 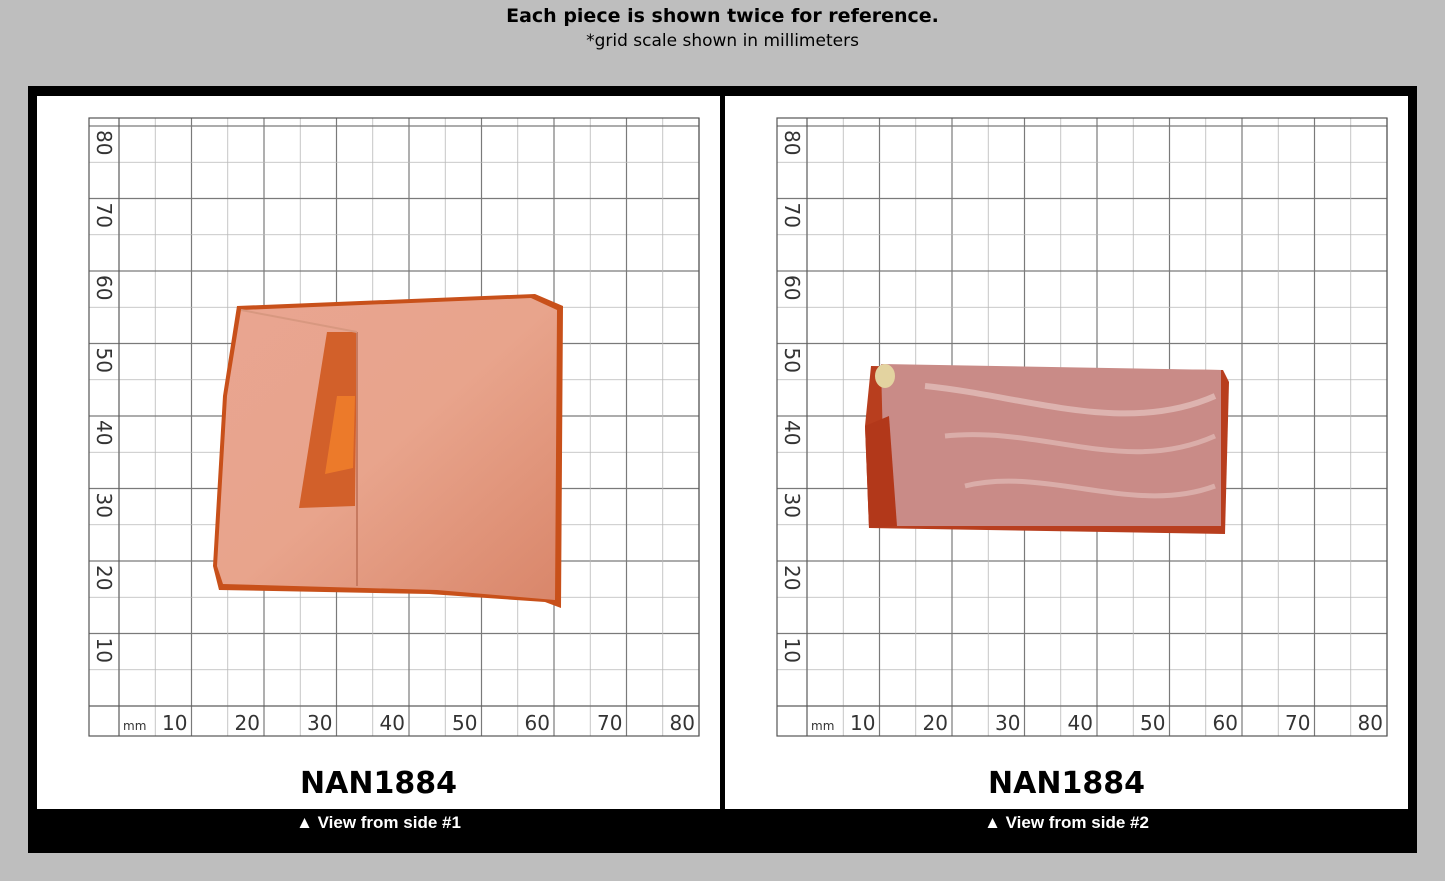 What do you see at coordinates (378, 822) in the screenshot?
I see `view-caption-side-1: ▲ View from side #1` at bounding box center [378, 822].